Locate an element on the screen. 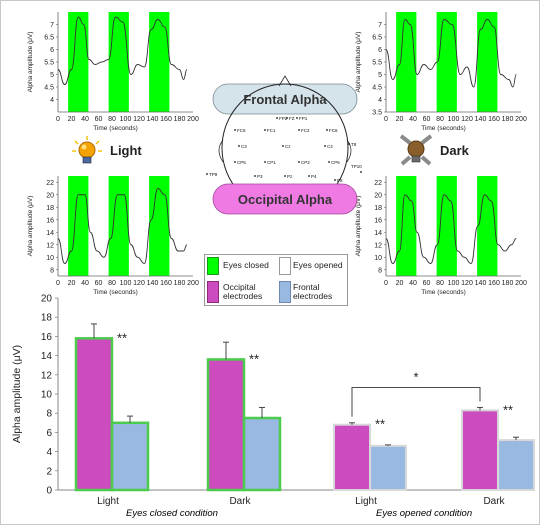 Image resolution: width=540 pixels, height=525 pixels. legend-label-occipital: Occipital electrodes is located at coordinates (243, 291).